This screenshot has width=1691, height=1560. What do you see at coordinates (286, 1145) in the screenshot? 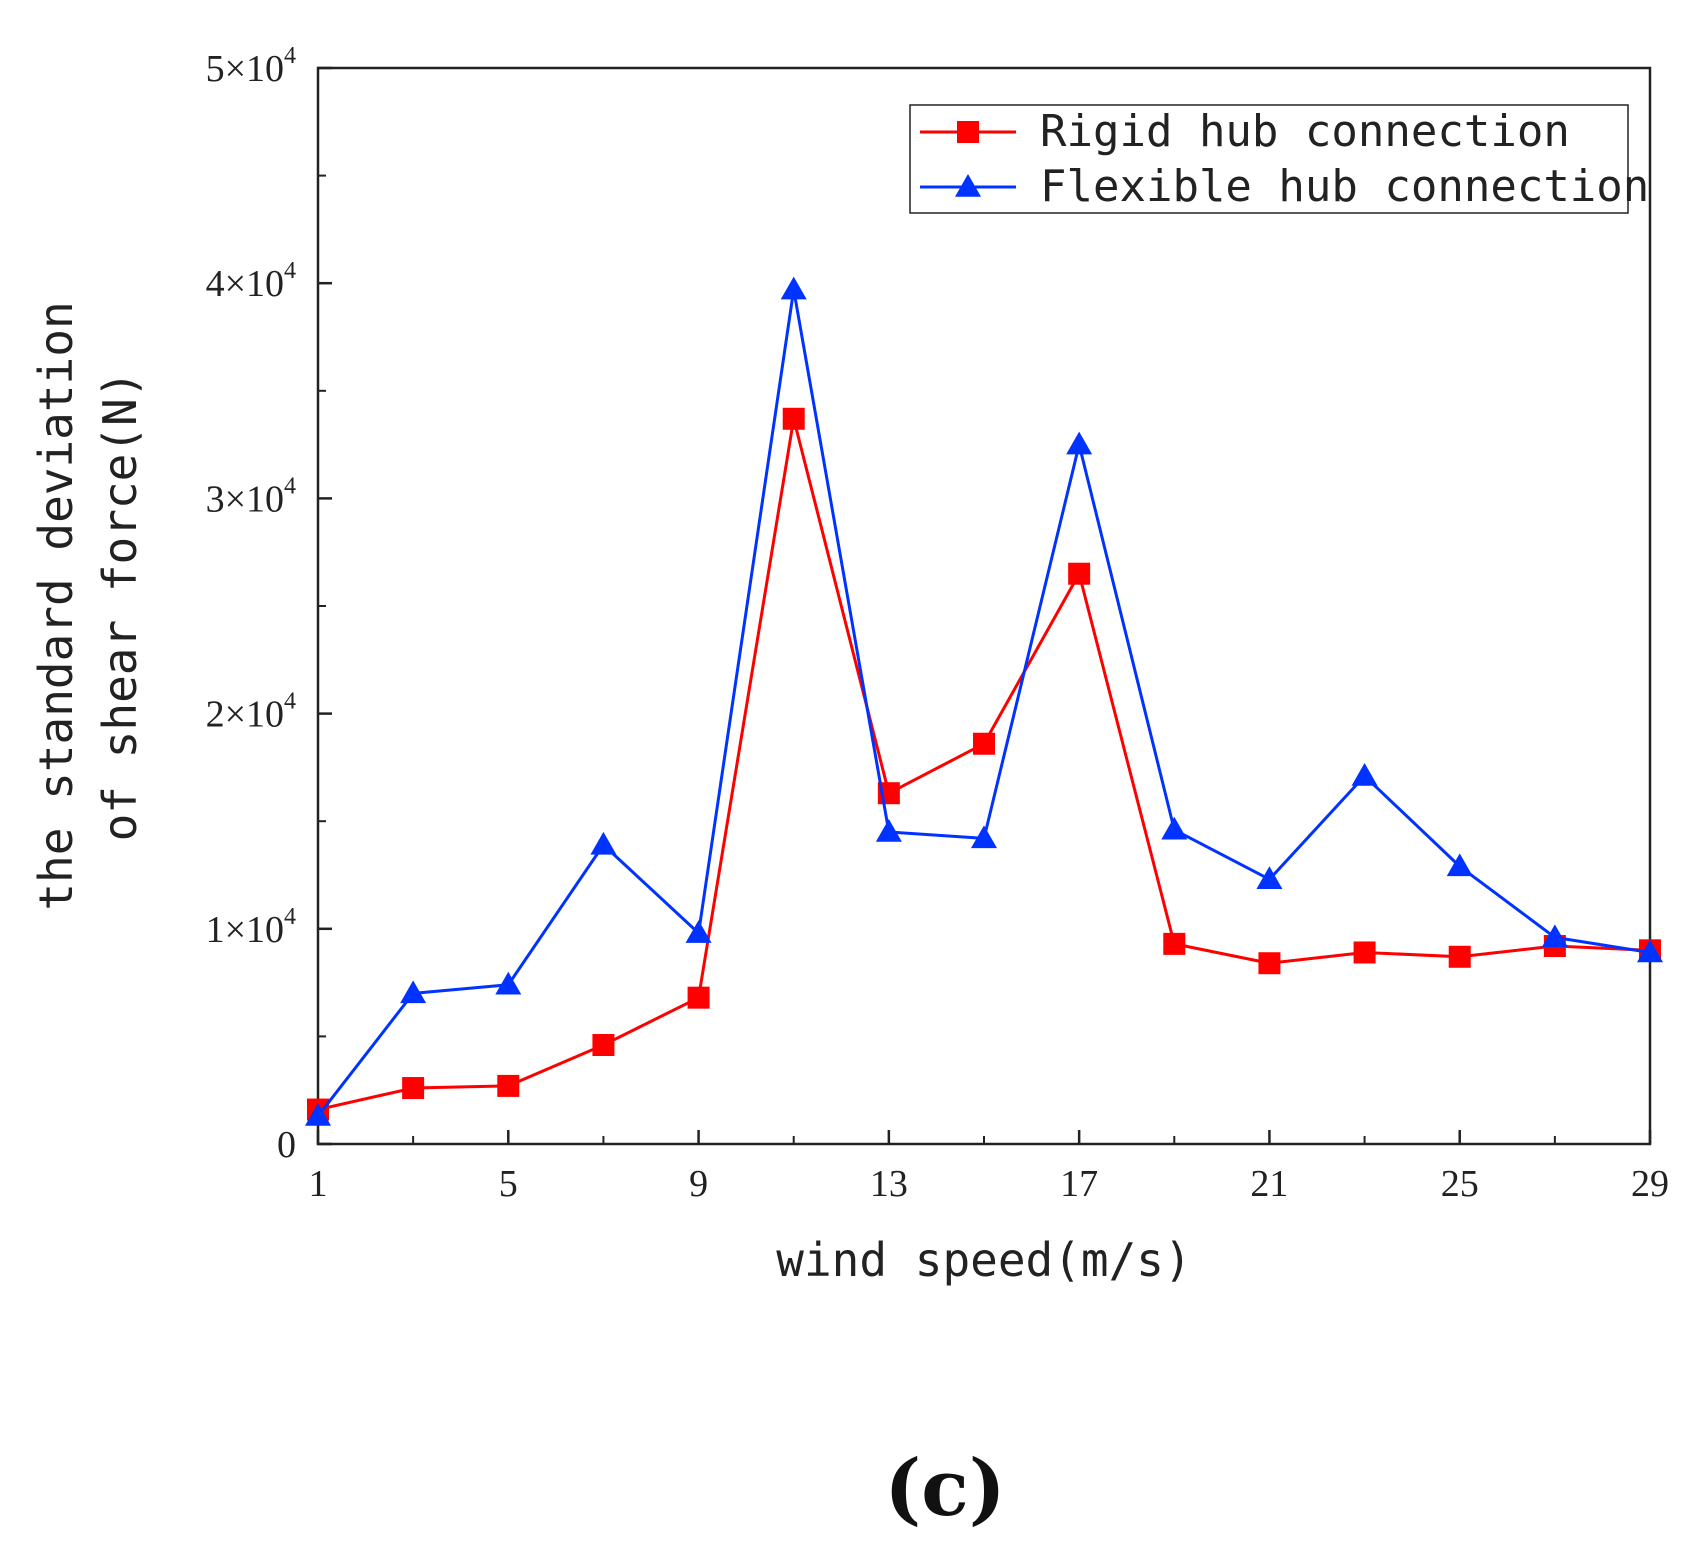
I see `y-tick-label: 0` at bounding box center [286, 1145].